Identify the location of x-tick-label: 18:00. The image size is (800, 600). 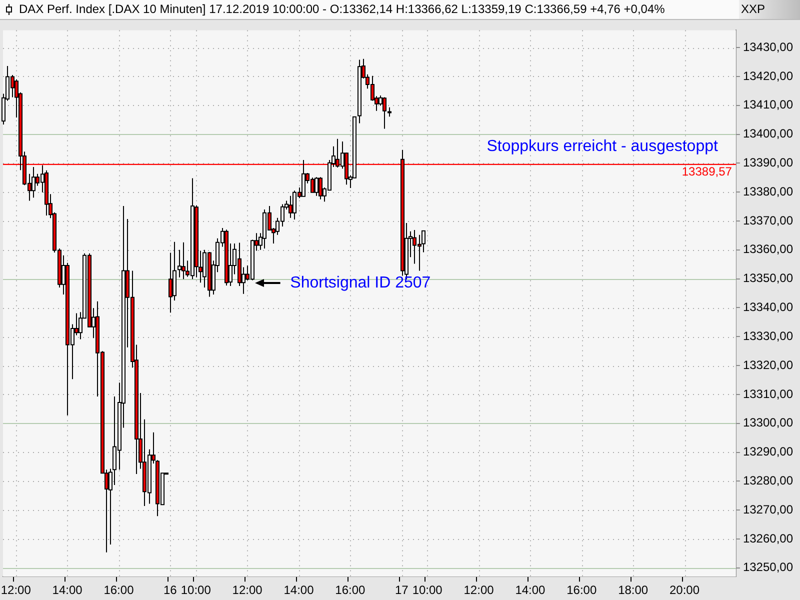
(633, 590).